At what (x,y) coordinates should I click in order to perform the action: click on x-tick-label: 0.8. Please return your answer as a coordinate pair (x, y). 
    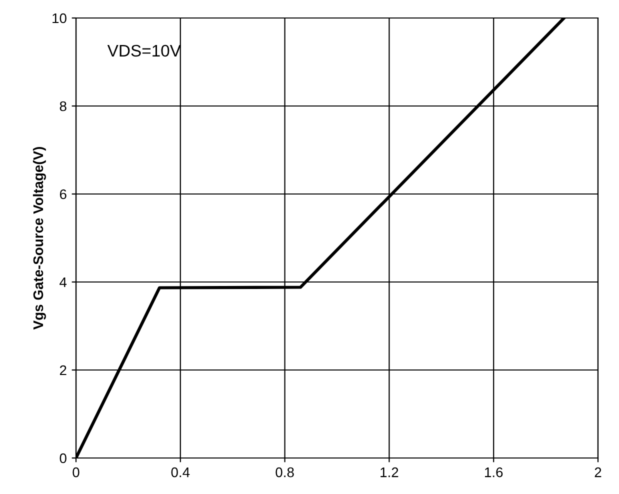
    Looking at the image, I should click on (285, 472).